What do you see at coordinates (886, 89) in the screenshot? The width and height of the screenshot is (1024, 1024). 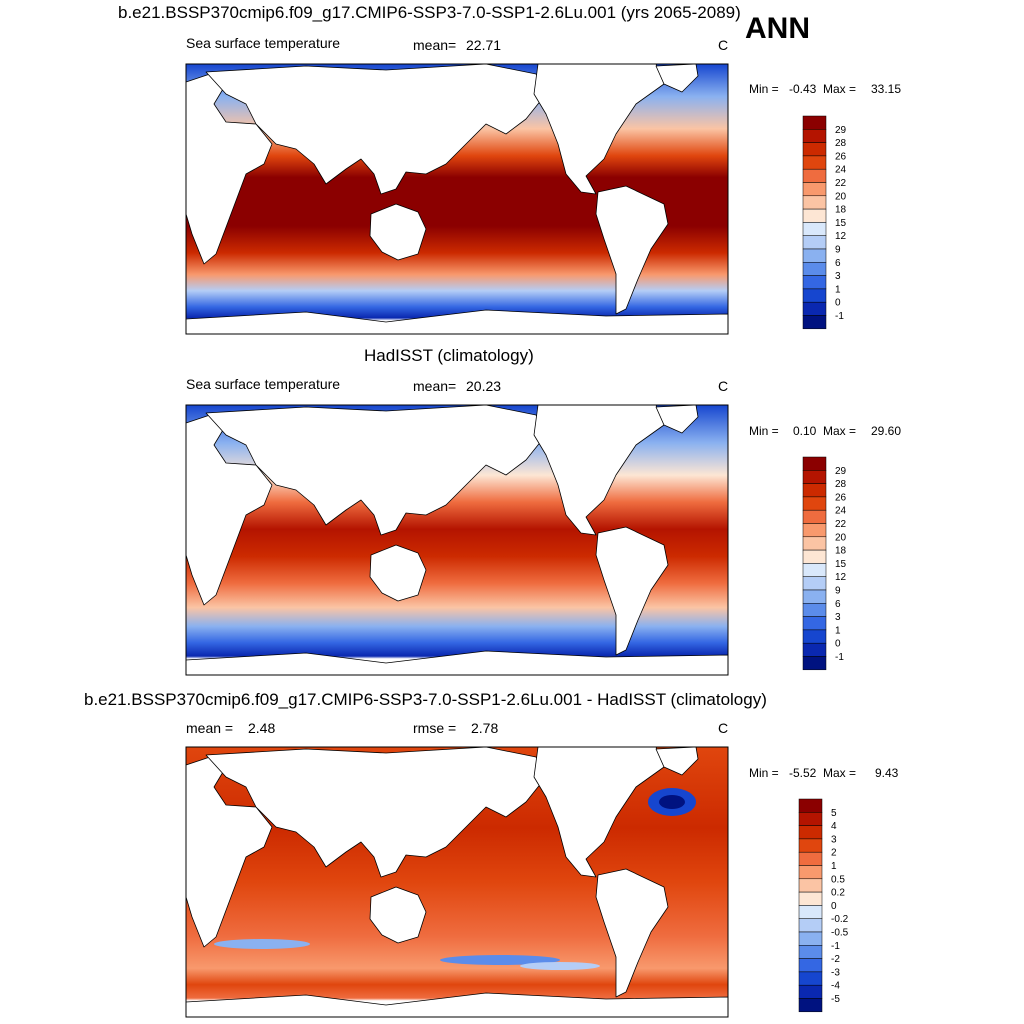 I see `panel1-max-value: 33.15` at bounding box center [886, 89].